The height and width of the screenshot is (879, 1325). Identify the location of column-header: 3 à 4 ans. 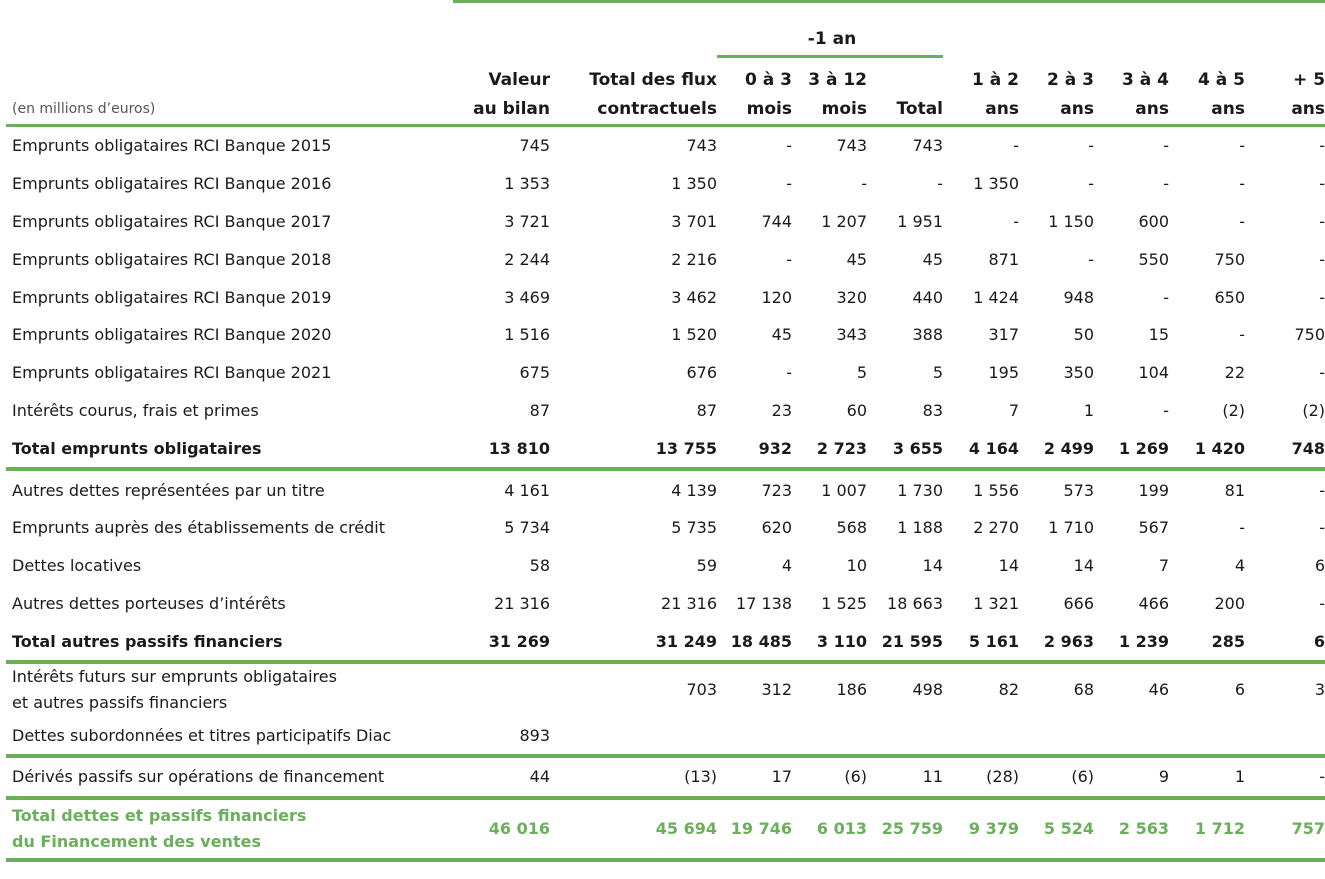
(1131, 91).